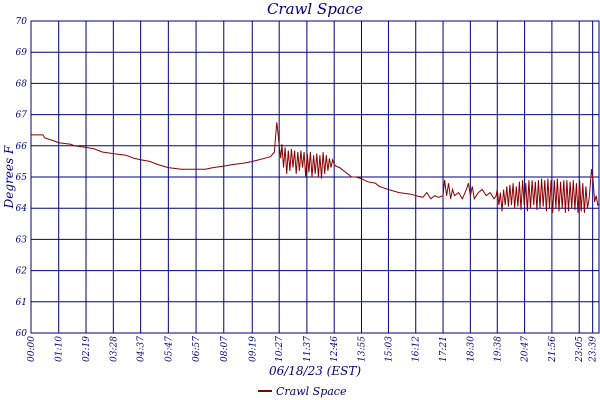 This screenshot has height=400, width=600. What do you see at coordinates (22, 240) in the screenshot?
I see `y-tick-label: 63` at bounding box center [22, 240].